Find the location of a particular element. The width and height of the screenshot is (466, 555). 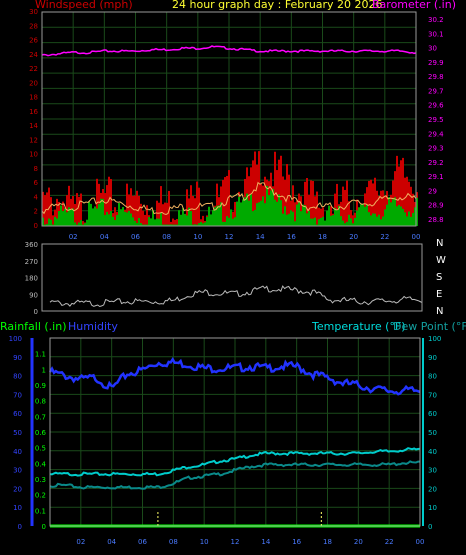

rain-x-tick-label: 18 is located at coordinates (327, 542).